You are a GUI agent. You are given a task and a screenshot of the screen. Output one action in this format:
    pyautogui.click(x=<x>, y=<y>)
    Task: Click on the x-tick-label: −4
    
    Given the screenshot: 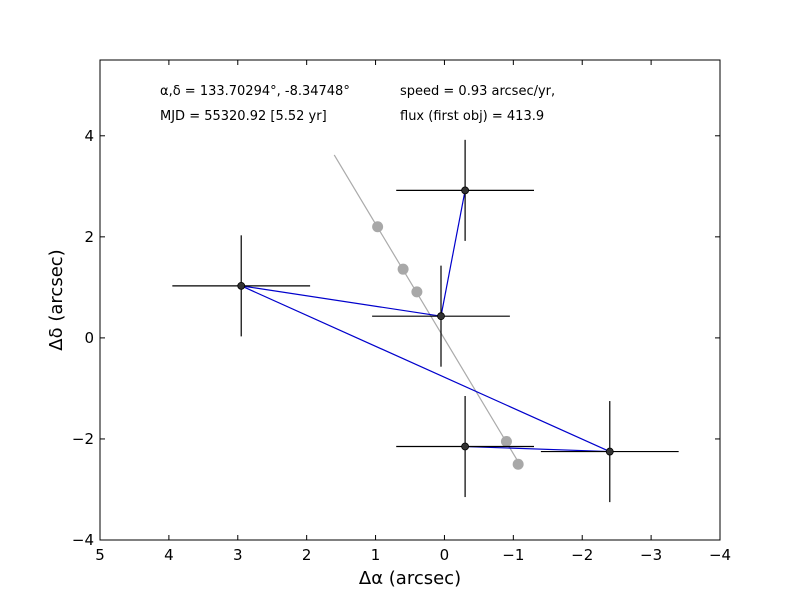 What is the action you would take?
    pyautogui.click(x=720, y=555)
    